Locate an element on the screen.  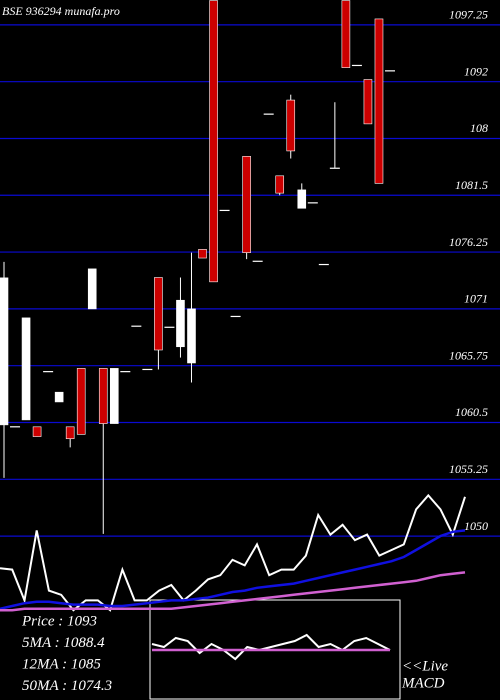
y-tick-label: 1092 is located at coordinates (476, 71).